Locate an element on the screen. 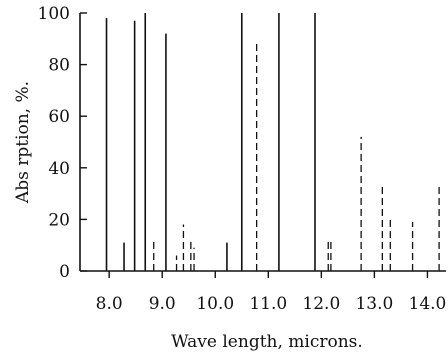 The image size is (448, 355). y-tick-label: 0 is located at coordinates (64, 272).